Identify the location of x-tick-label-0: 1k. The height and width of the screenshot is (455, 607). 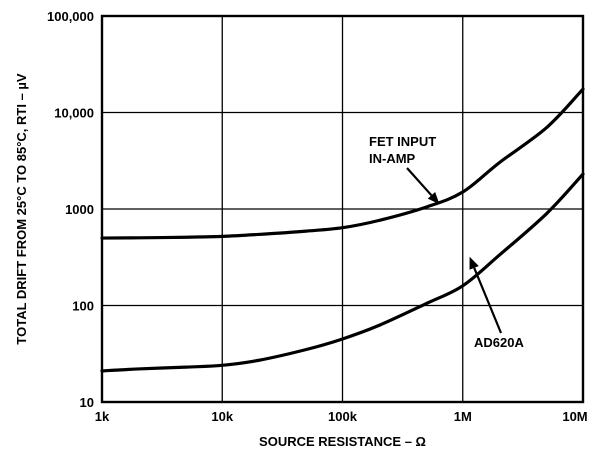
(102, 416).